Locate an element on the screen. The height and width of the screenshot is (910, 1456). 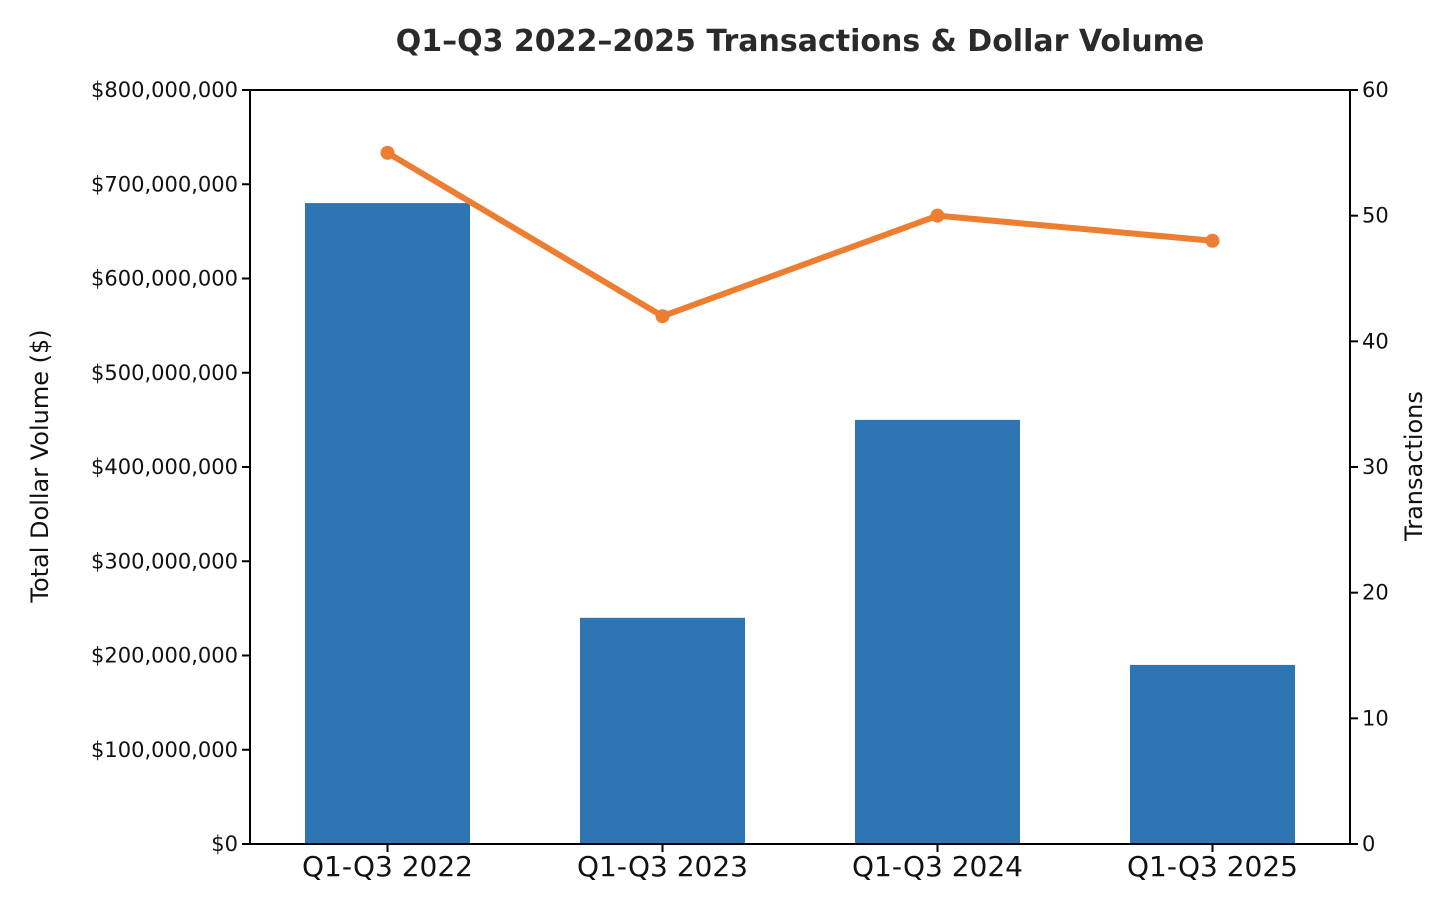
x-tick-label: Q1-Q3 2025 is located at coordinates (1212, 866).